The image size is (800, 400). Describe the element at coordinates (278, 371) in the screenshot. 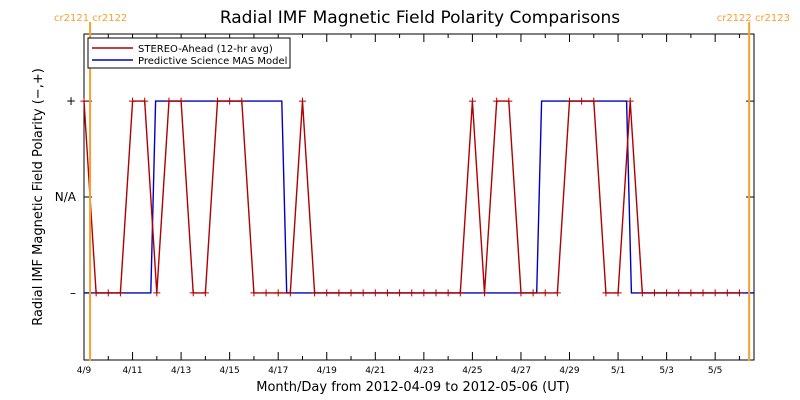

I see `x-tick-label: 4/17` at that location.